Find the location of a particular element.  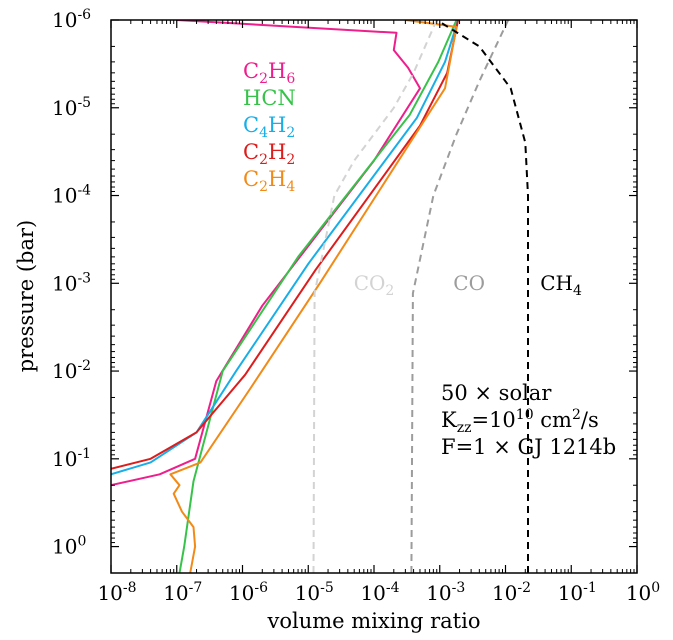

legend-entry-c2h6: C2H6 is located at coordinates (269, 73).